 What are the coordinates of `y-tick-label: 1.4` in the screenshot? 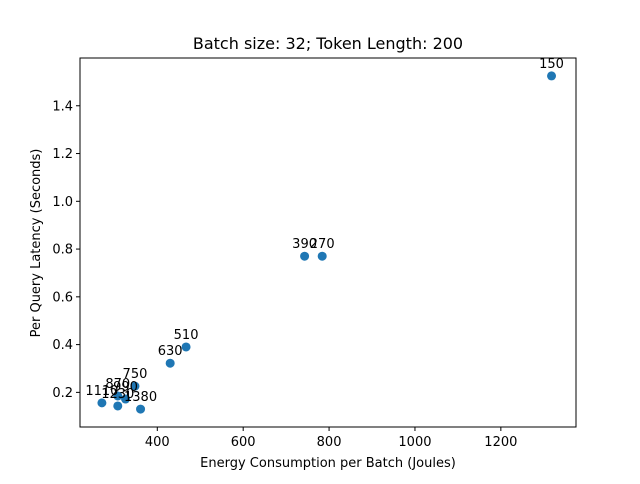 It's located at (62, 106).